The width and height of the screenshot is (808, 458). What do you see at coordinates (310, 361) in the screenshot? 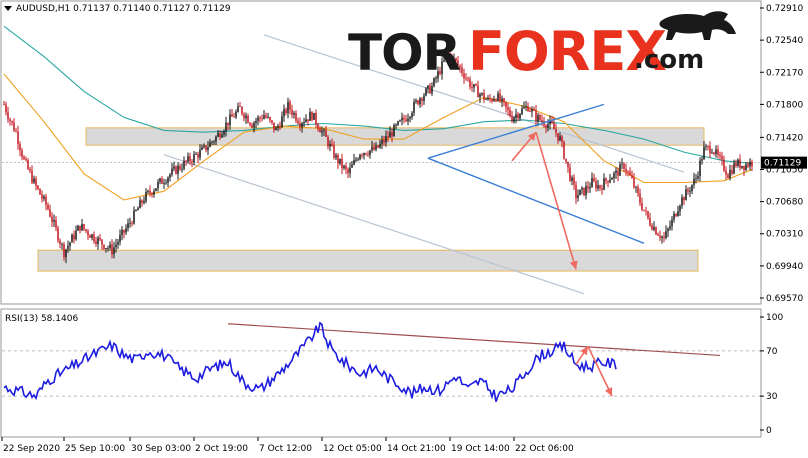
I see `rsi-line` at bounding box center [310, 361].